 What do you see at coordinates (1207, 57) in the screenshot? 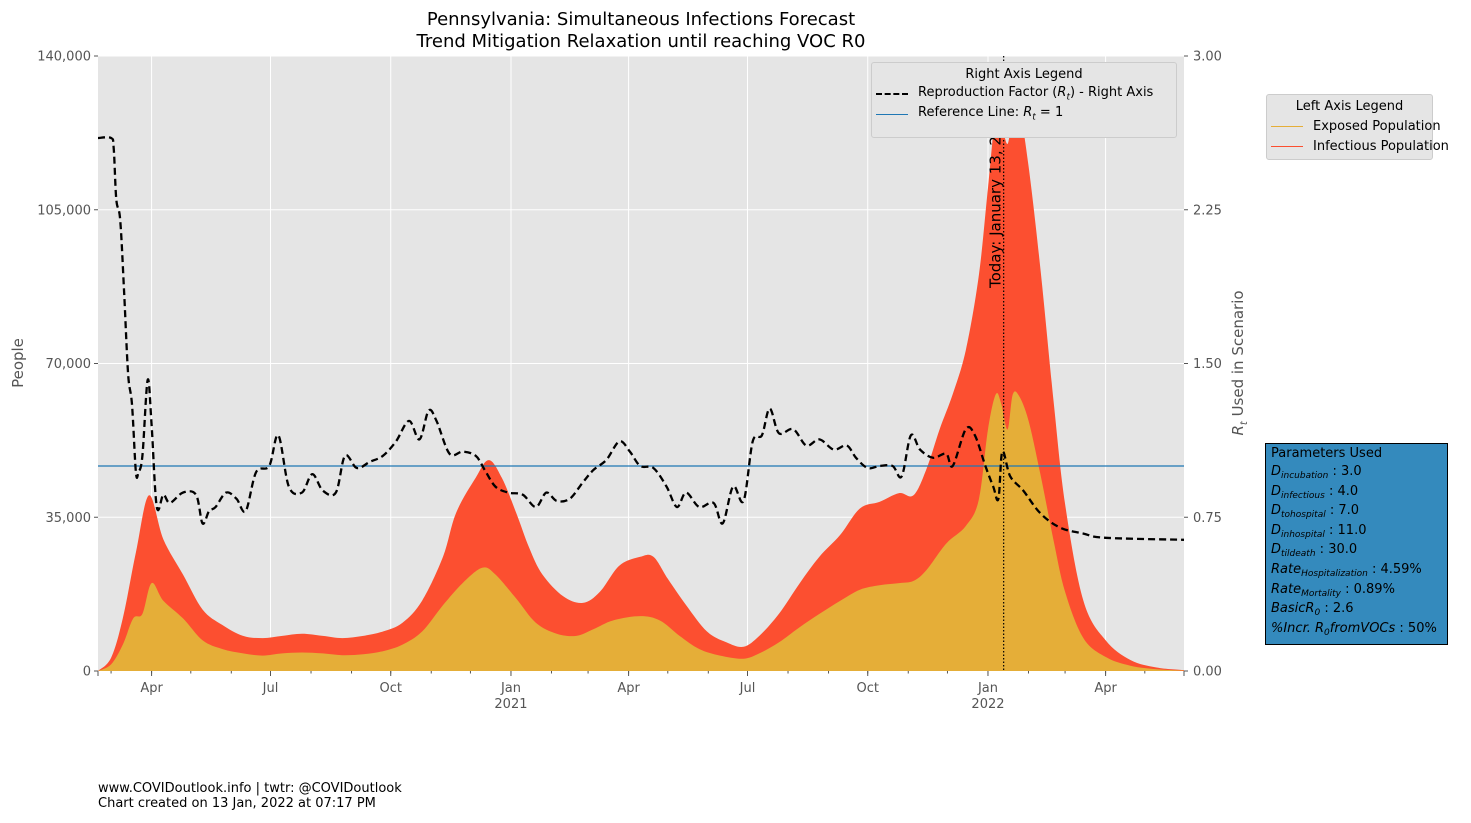
I see `y2-tick-label: 3.00` at bounding box center [1207, 57].